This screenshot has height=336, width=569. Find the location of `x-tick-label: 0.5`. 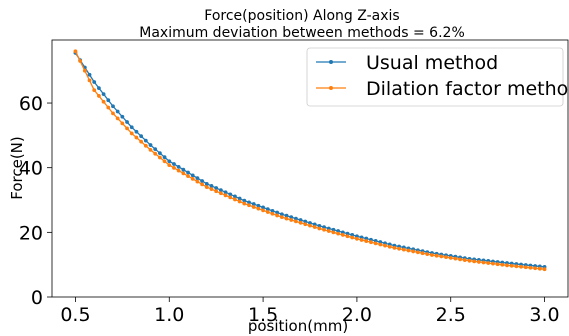

x-tick-label: 0.5 is located at coordinates (75, 315).